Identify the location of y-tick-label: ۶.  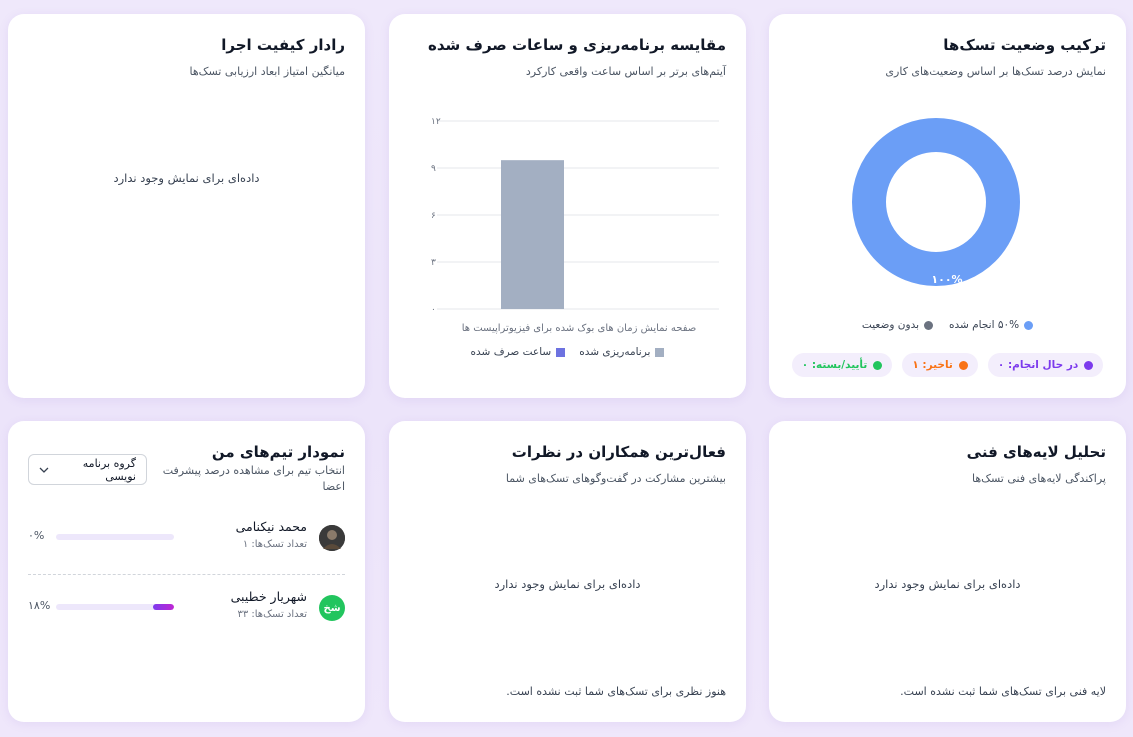
(433, 216).